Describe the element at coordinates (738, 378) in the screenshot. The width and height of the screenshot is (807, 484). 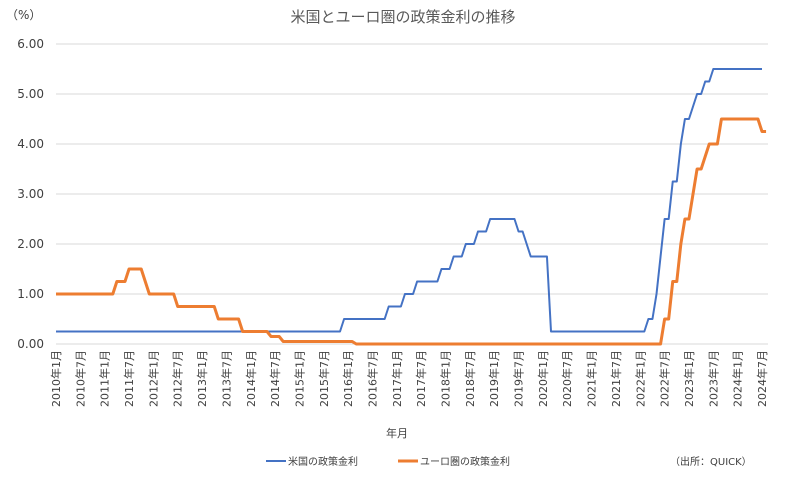
I see `x-tick-label: 2024年1月` at that location.